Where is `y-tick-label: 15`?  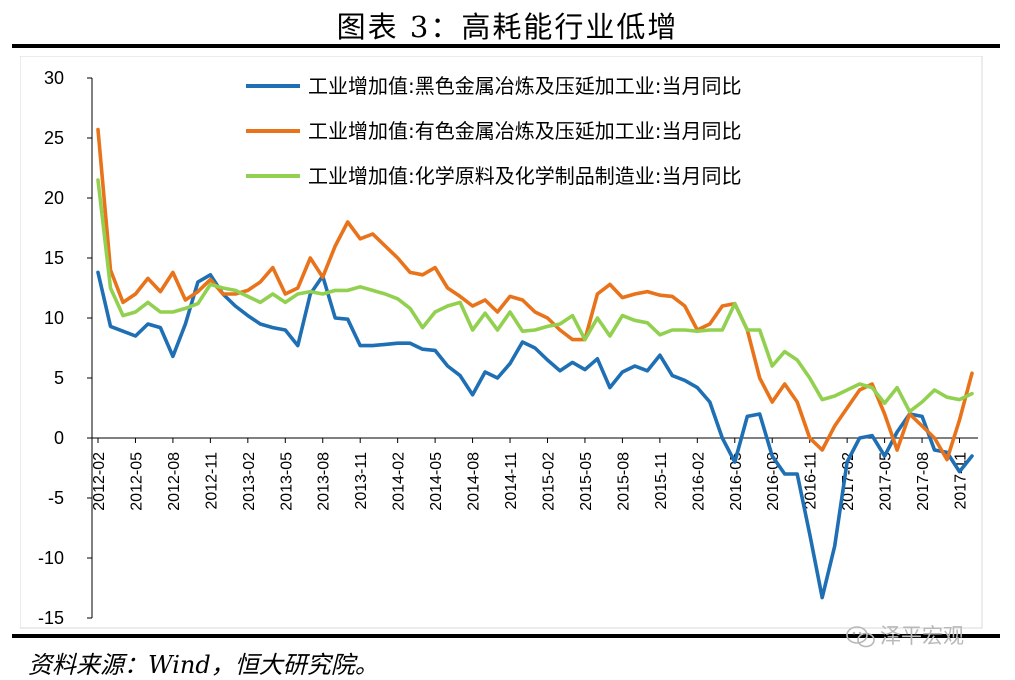
y-tick-label: 15 is located at coordinates (54, 258).